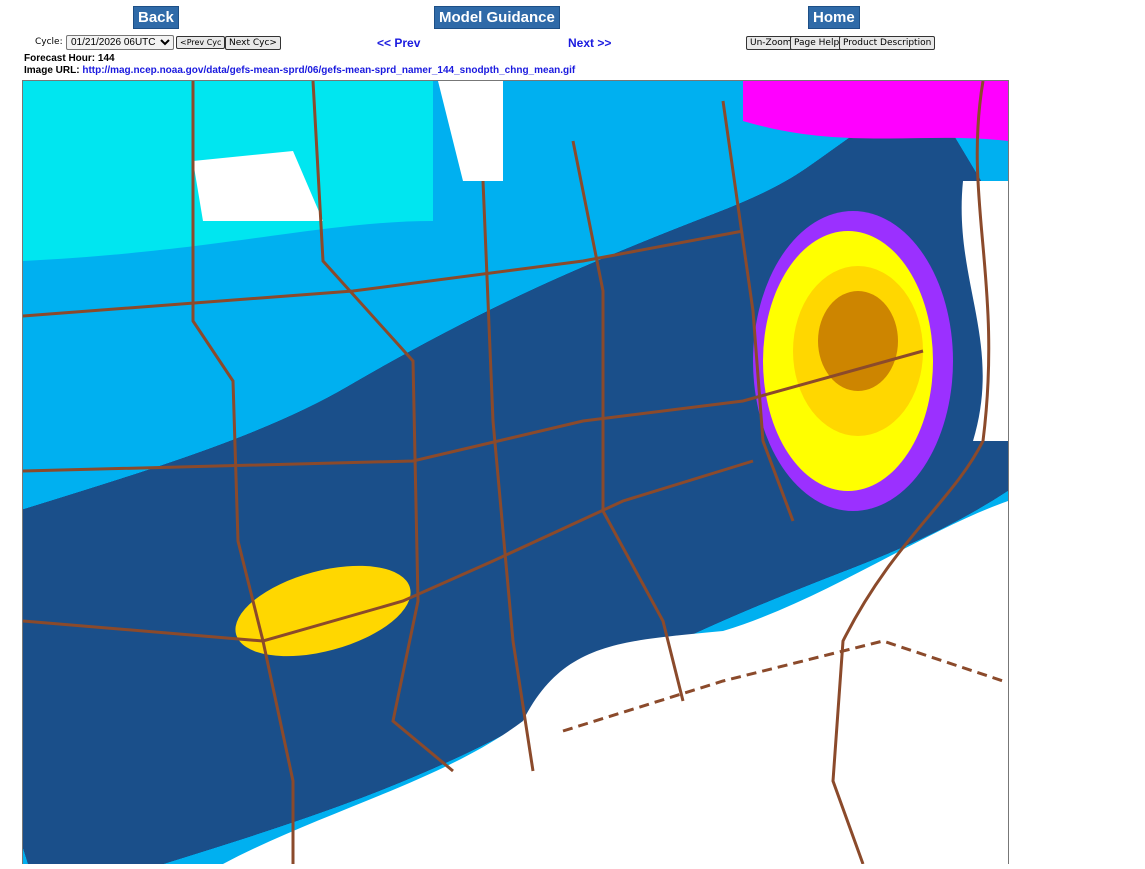 This screenshot has width=1145, height=869. What do you see at coordinates (120, 42) in the screenshot?
I see `cycle-select: 01/21/2026 06UTC` at bounding box center [120, 42].